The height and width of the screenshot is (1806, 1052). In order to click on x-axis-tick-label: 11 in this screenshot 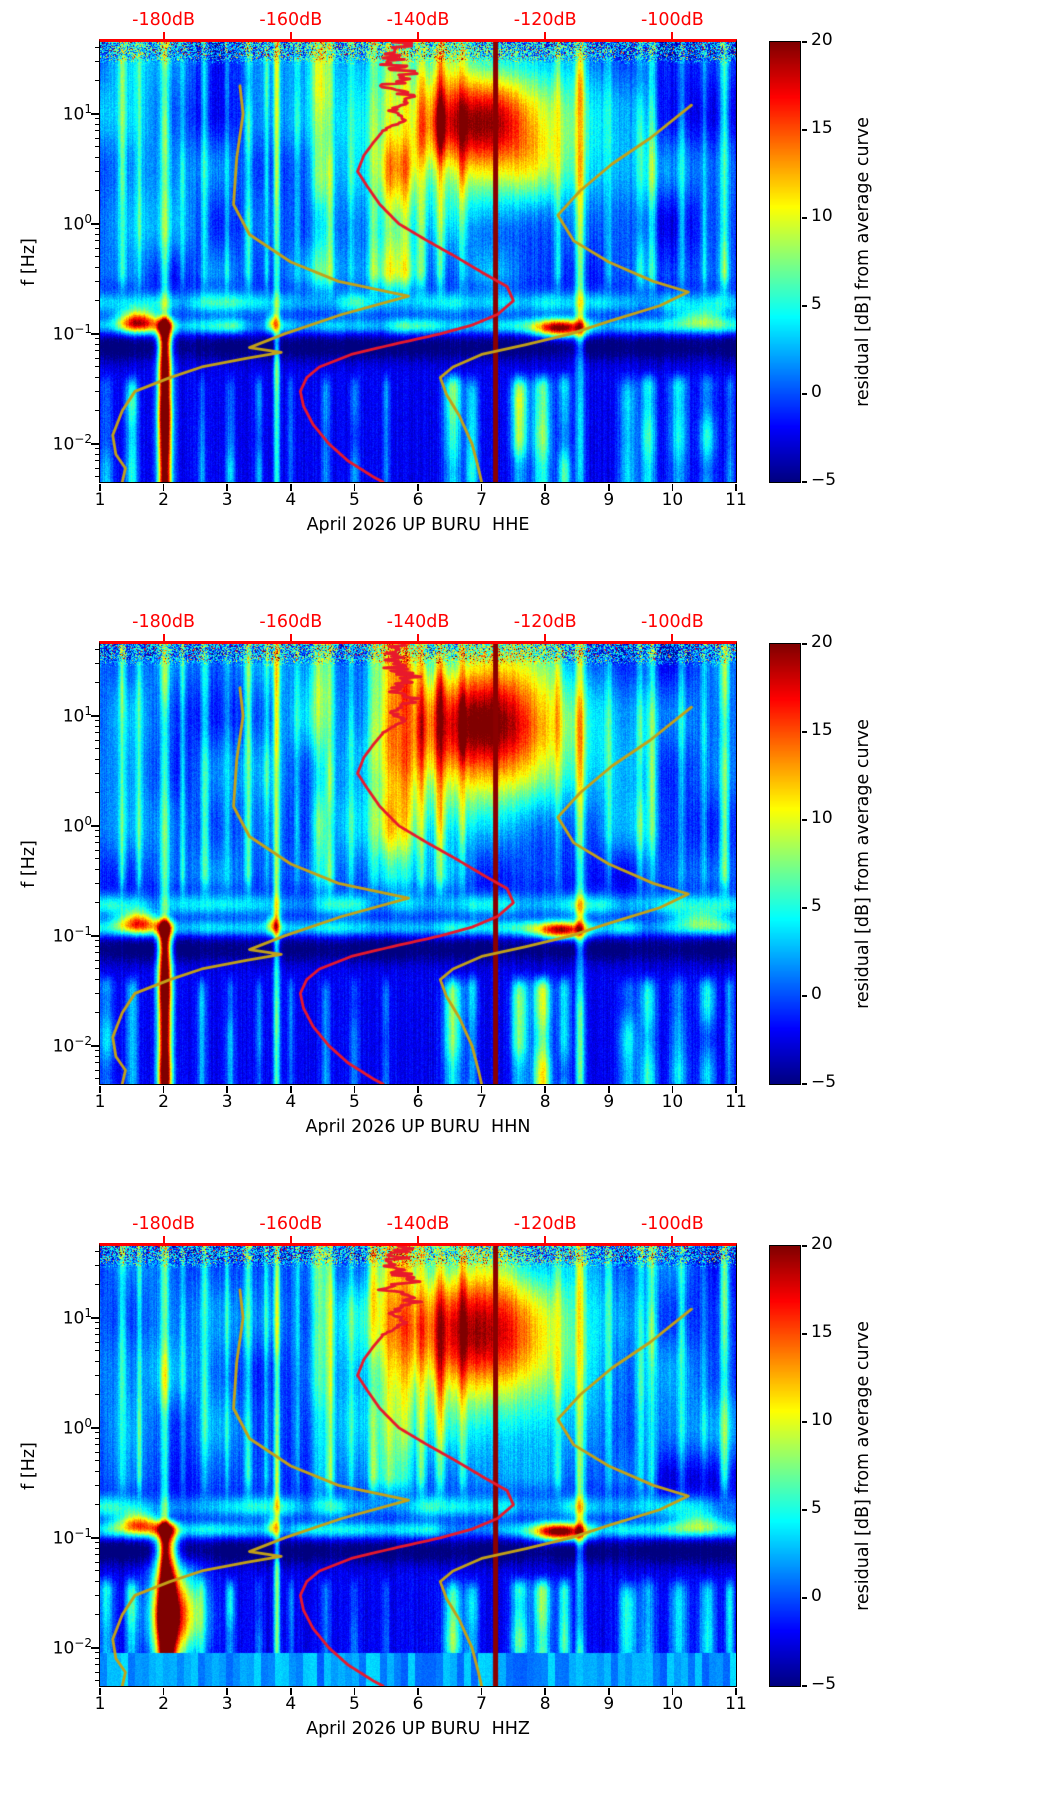, I will do `click(736, 500)`.